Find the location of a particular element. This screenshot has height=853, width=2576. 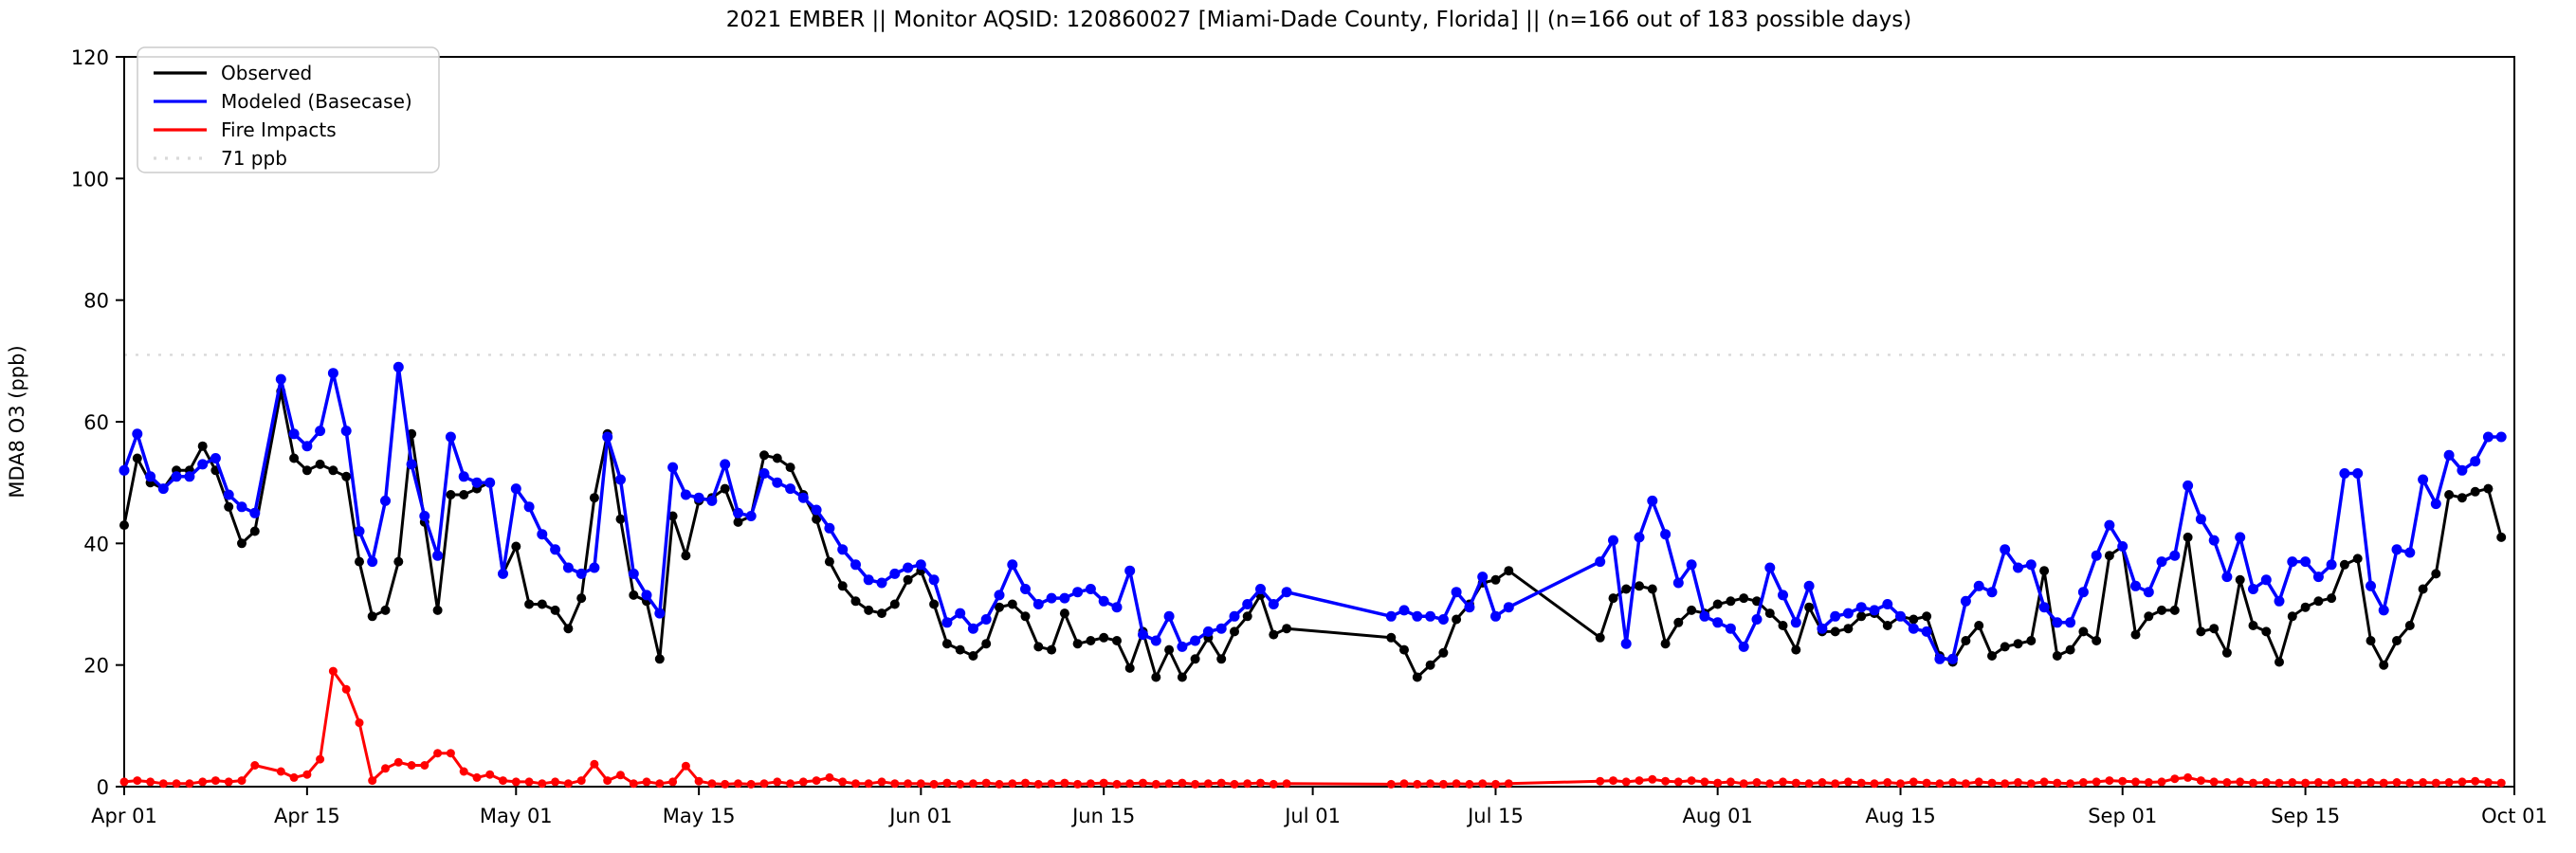

y-tick-label: 100 is located at coordinates (90, 179).